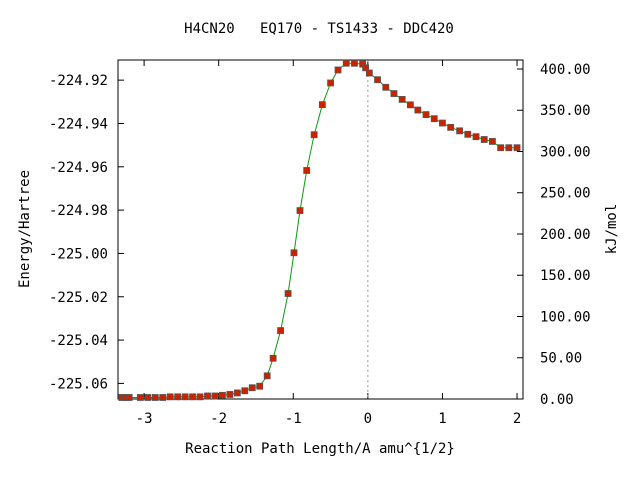 Image resolution: width=640 pixels, height=480 pixels. I want to click on x-tick-label: 0, so click(368, 419).